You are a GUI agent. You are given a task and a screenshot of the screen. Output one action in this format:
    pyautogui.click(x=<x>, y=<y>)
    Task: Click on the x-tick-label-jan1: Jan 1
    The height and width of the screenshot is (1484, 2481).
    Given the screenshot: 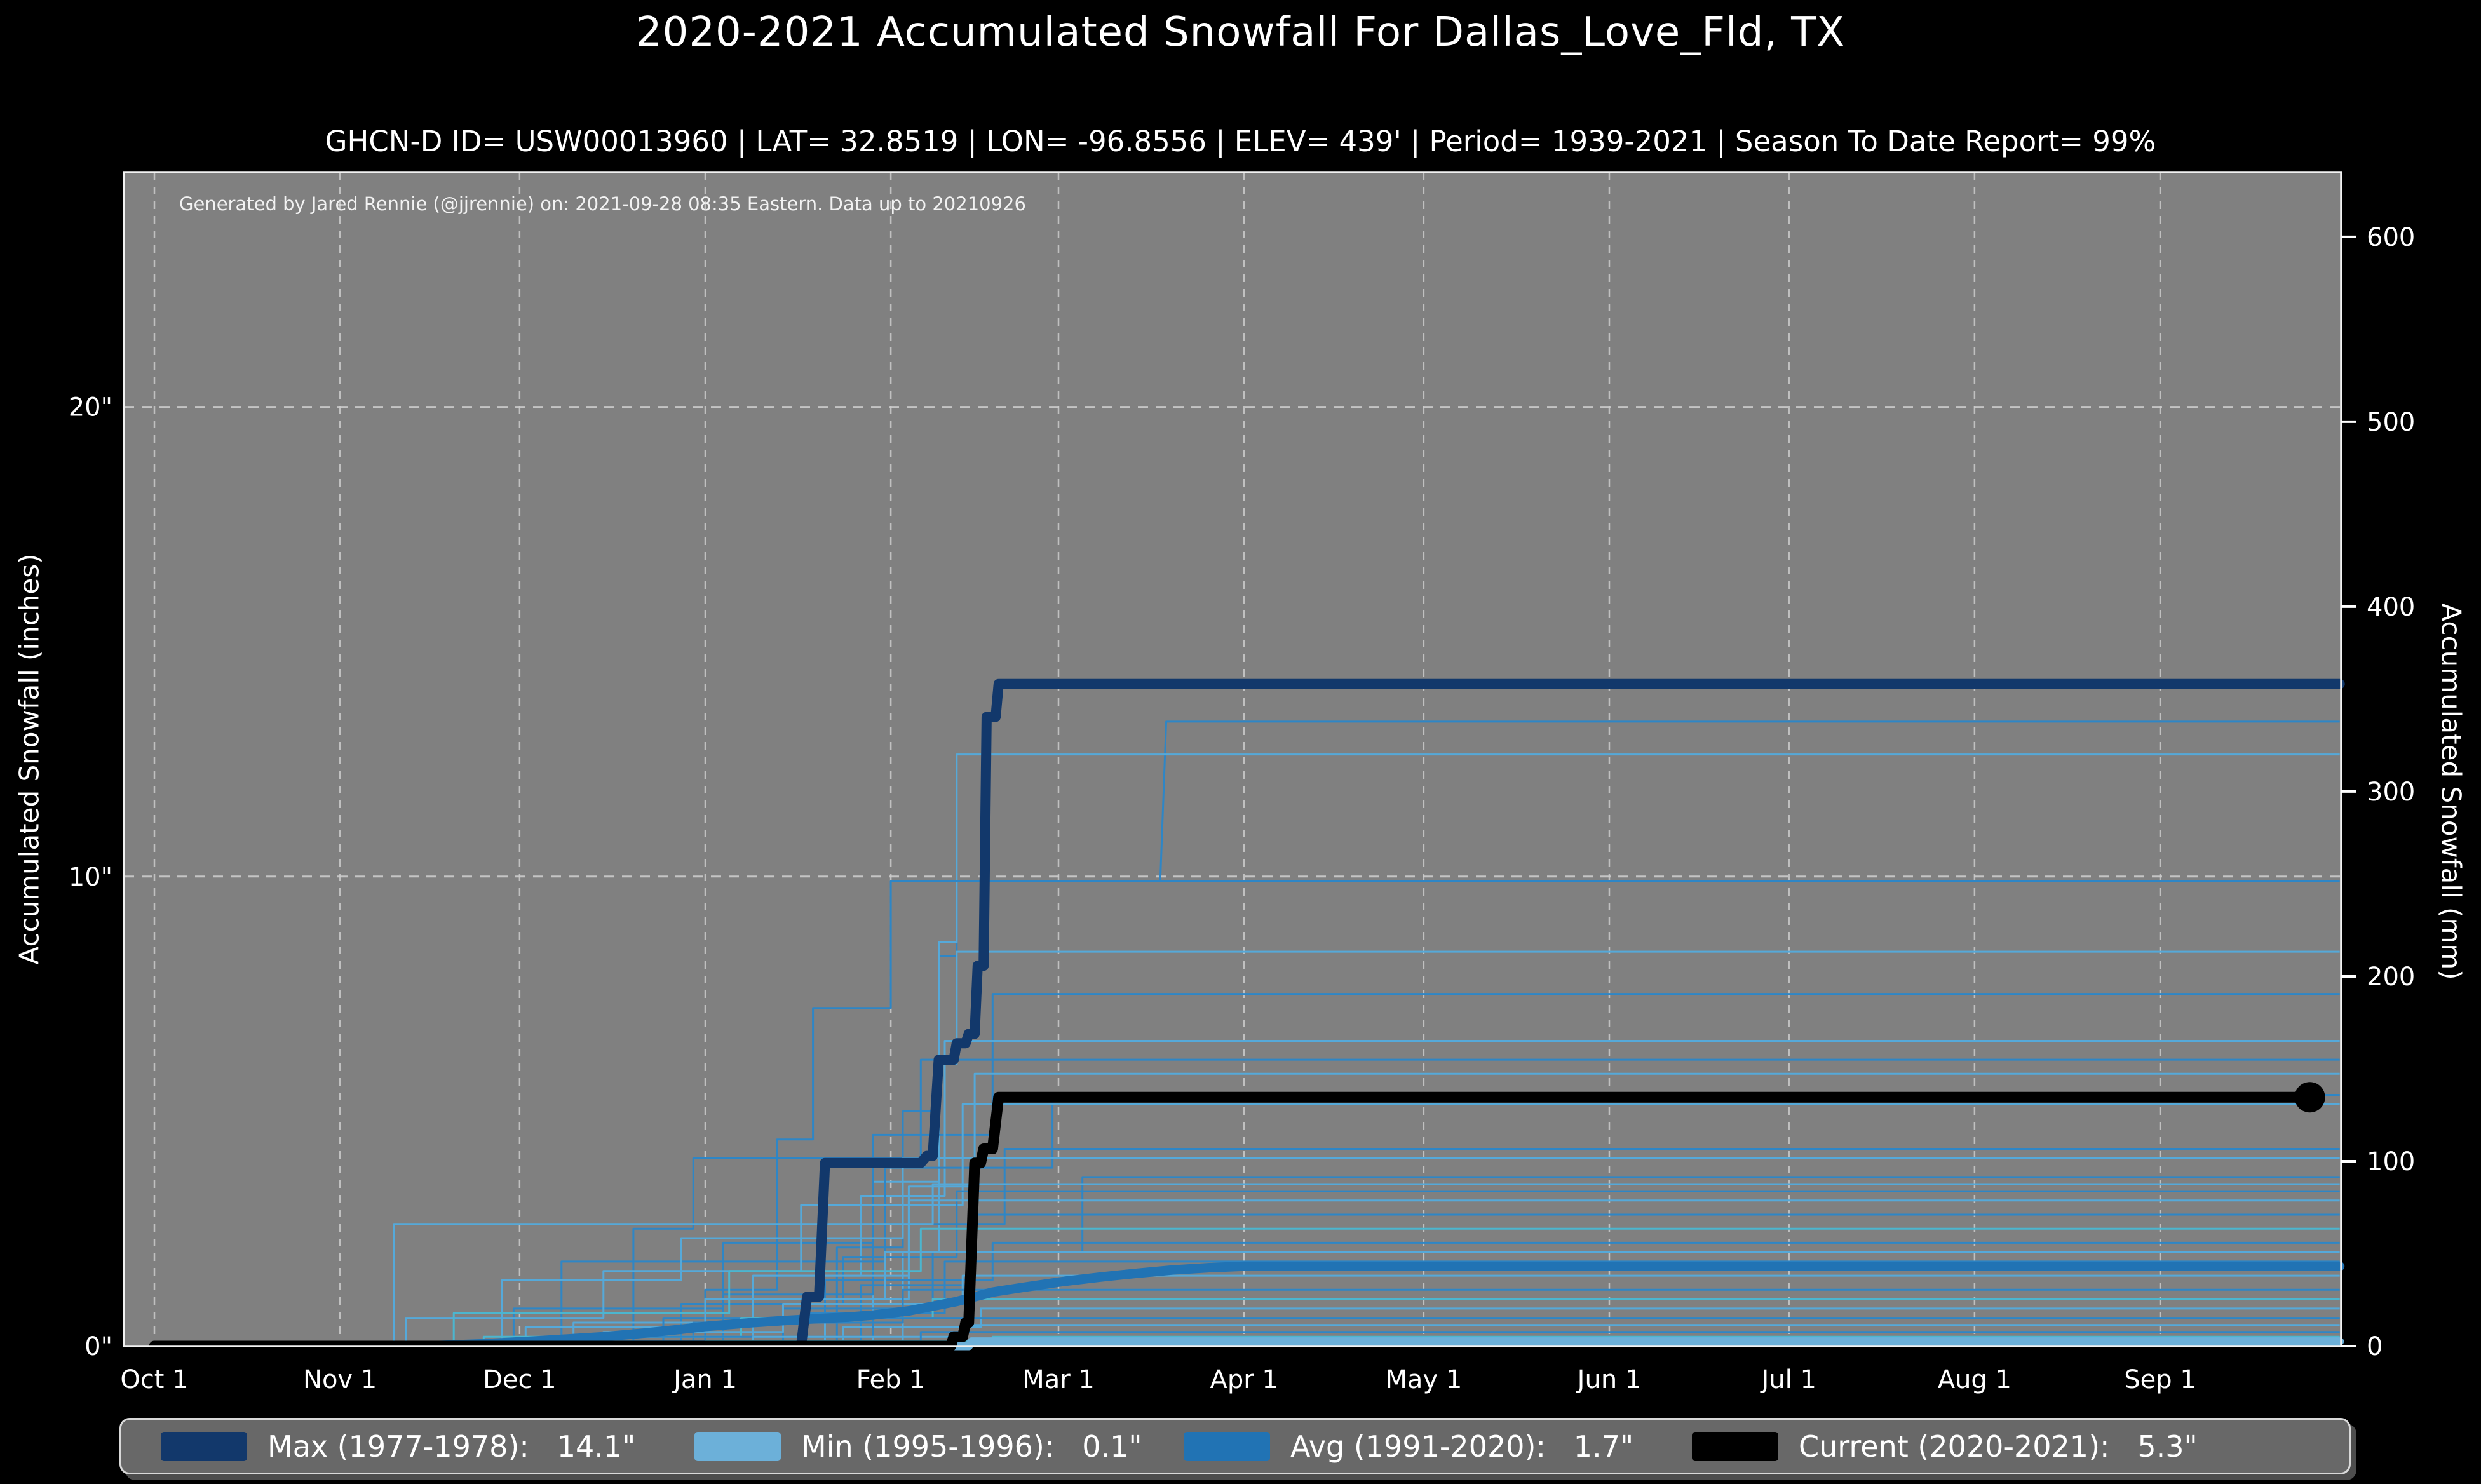 What is the action you would take?
    pyautogui.click(x=704, y=1379)
    